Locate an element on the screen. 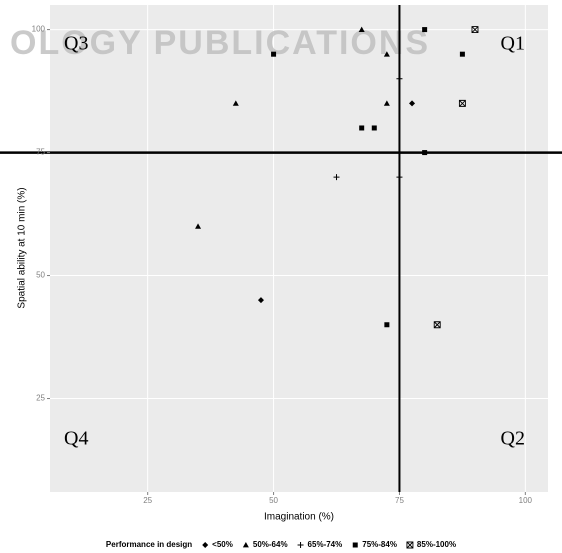 This screenshot has height=553, width=562. legend-label: 85%-100% is located at coordinates (436, 544).